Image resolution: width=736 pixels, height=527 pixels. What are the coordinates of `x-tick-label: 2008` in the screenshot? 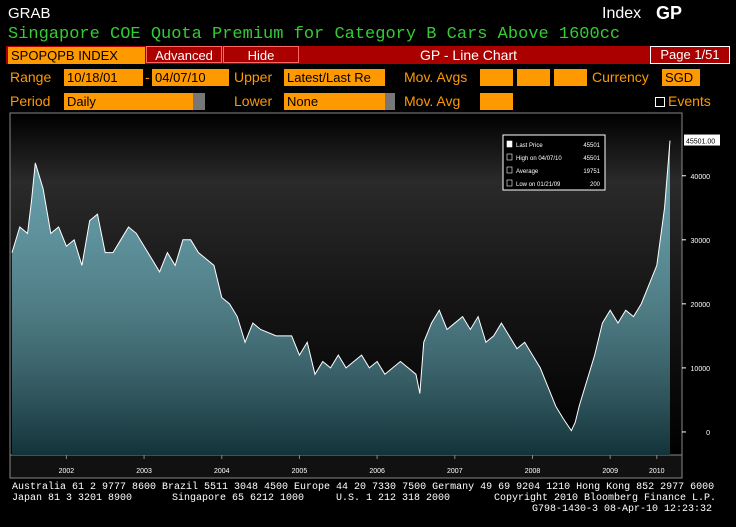 It's located at (533, 471).